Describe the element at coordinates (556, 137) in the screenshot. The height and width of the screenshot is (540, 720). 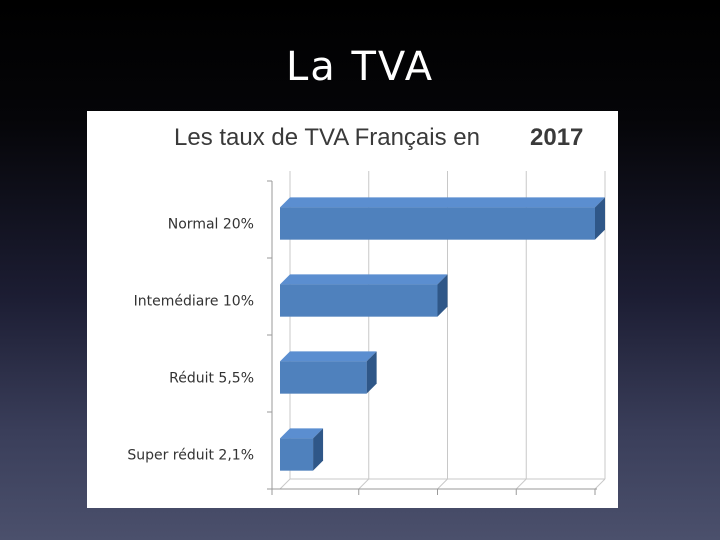
I see `chart-title-year: 2017` at that location.